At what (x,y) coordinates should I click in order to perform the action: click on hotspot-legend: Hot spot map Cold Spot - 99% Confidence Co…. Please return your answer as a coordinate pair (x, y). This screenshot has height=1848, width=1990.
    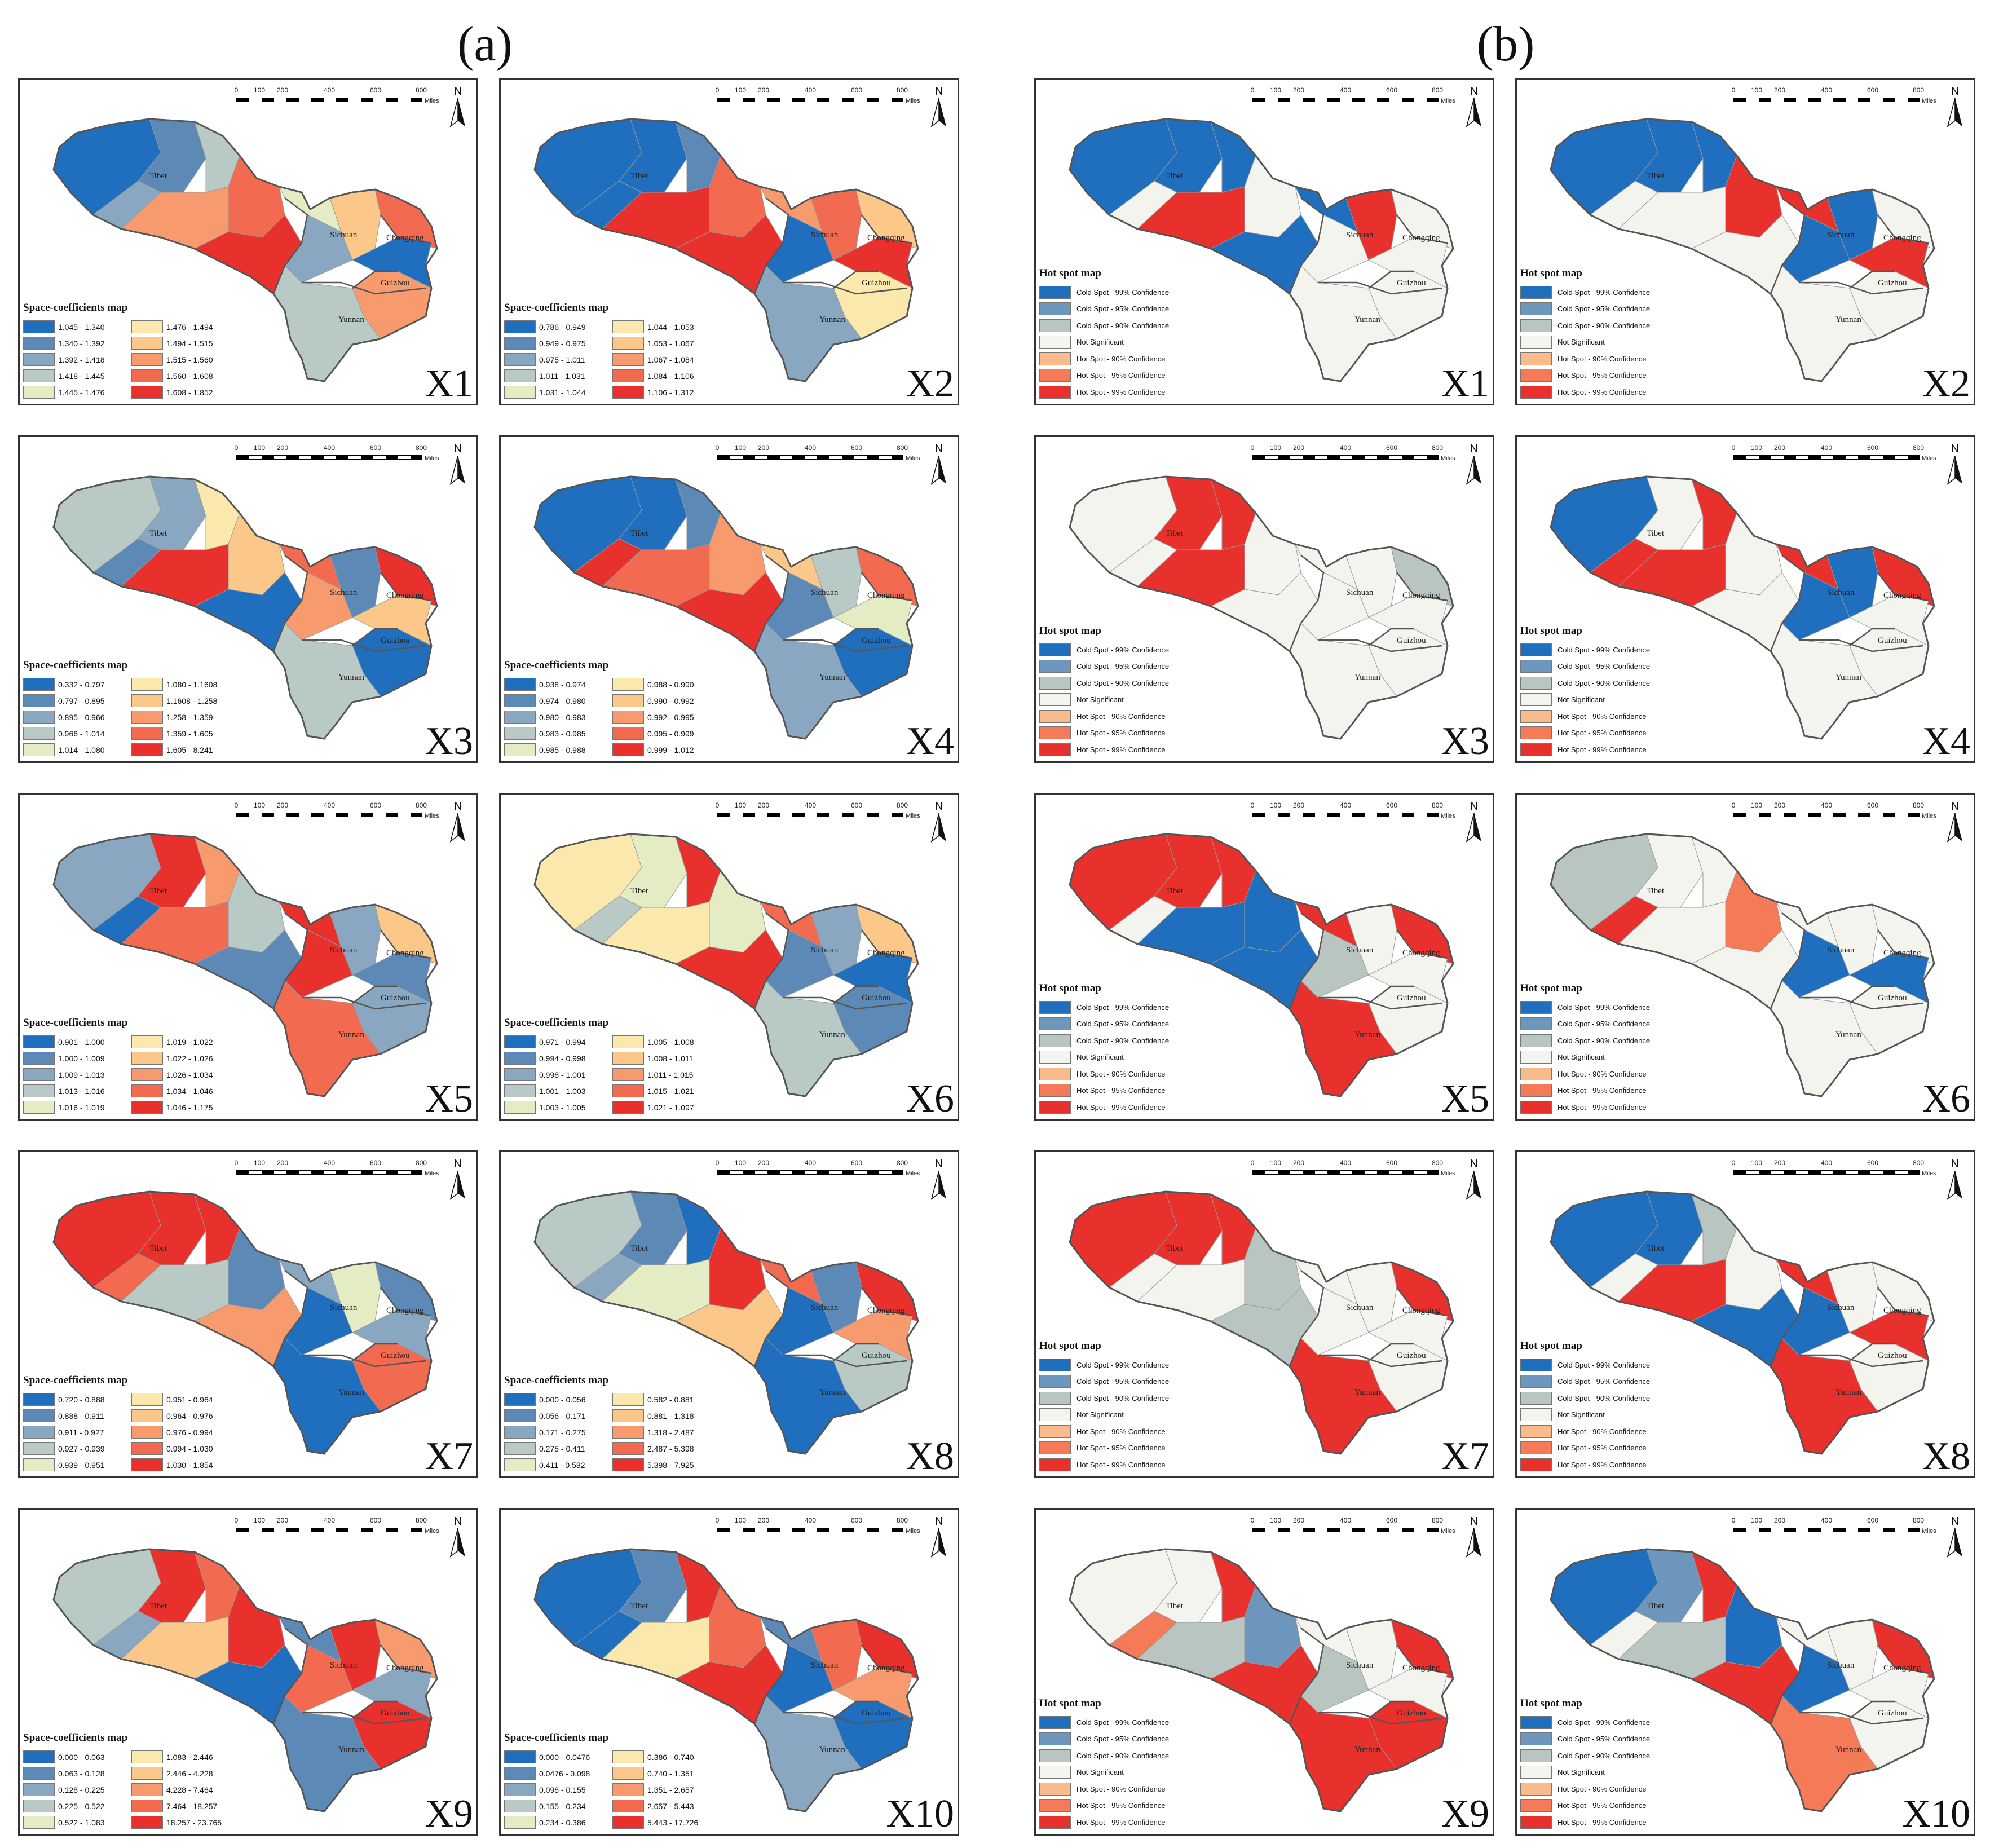
    Looking at the image, I should click on (1627, 1049).